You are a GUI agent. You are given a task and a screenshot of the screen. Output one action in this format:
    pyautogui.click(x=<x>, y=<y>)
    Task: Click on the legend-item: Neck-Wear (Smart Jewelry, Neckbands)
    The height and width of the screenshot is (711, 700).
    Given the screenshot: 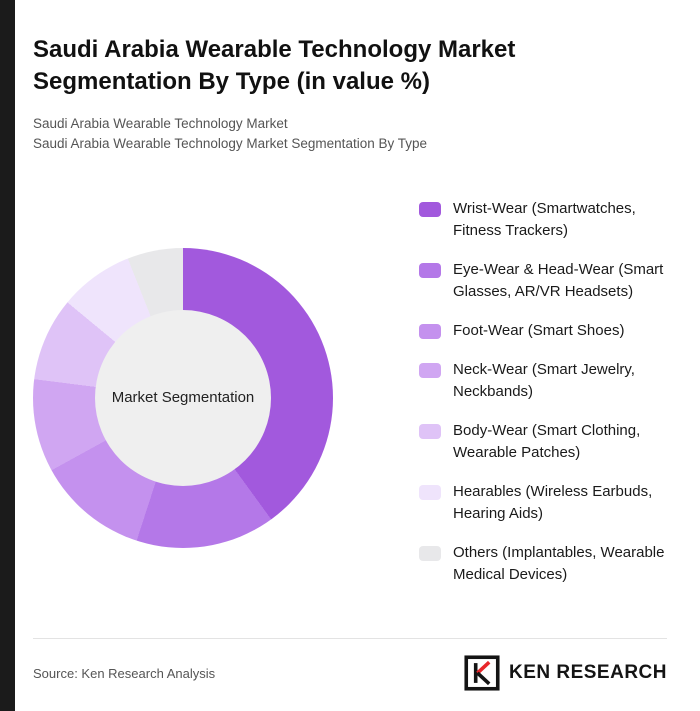 What is the action you would take?
    pyautogui.click(x=543, y=381)
    